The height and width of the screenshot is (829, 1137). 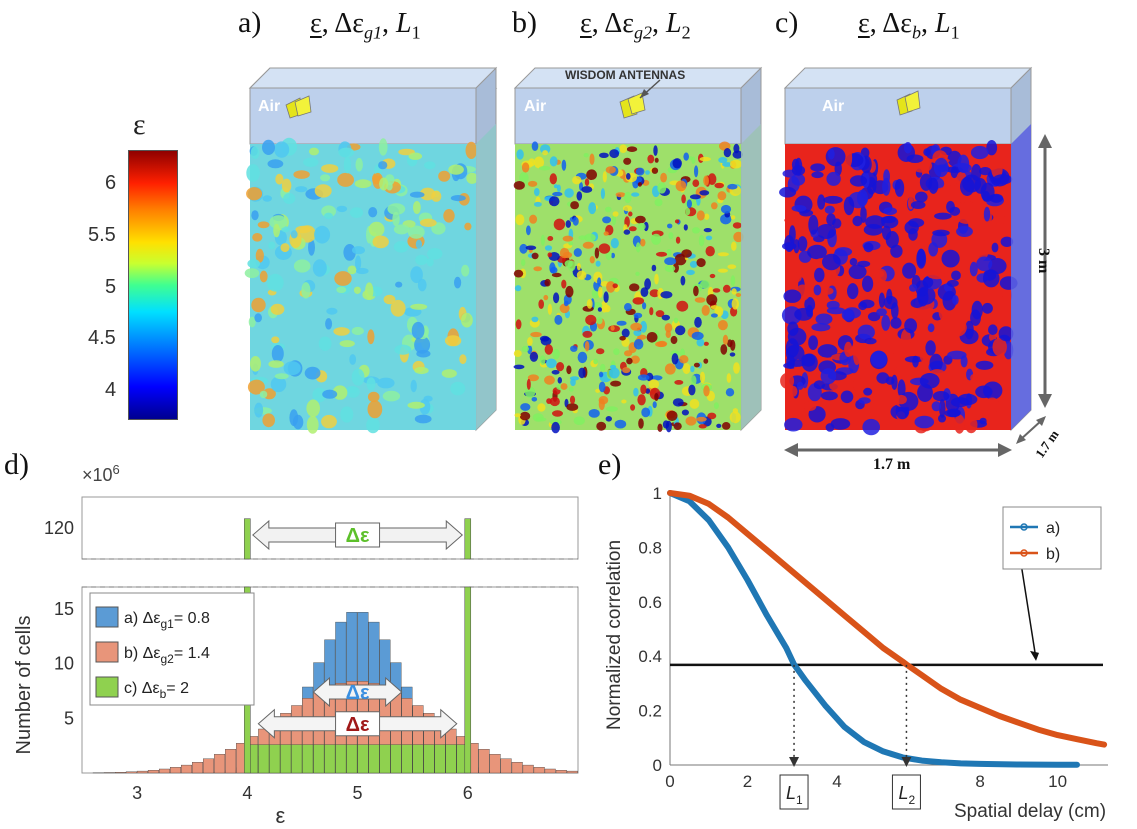 What do you see at coordinates (794, 762) in the screenshot?
I see `marker-arrow` at bounding box center [794, 762].